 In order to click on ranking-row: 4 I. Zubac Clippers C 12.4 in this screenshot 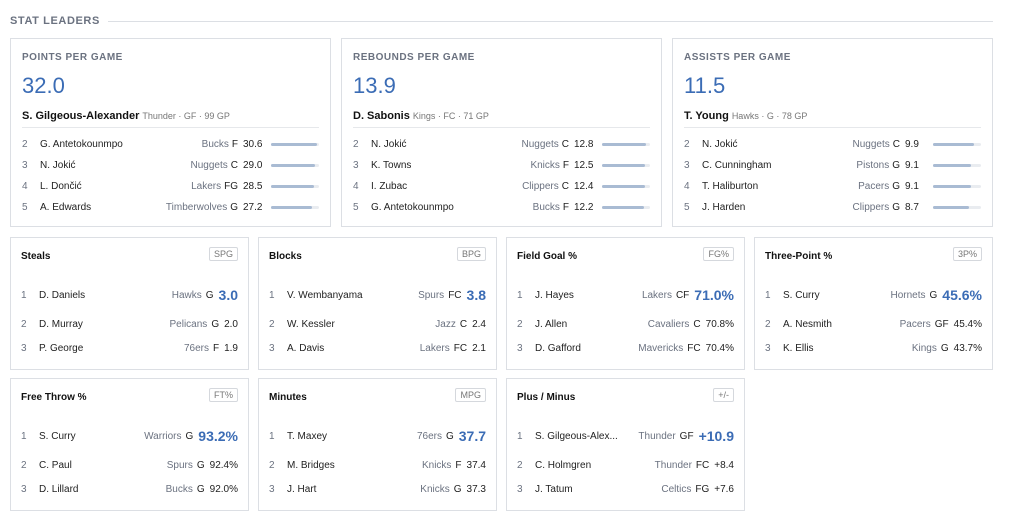, I will do `click(501, 186)`.